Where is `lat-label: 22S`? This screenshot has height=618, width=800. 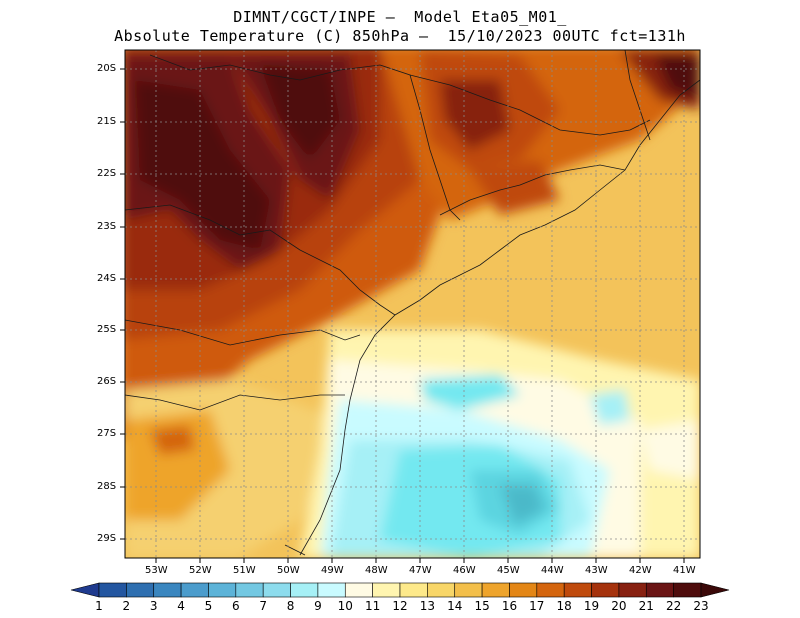 lat-label: 22S is located at coordinates (107, 173).